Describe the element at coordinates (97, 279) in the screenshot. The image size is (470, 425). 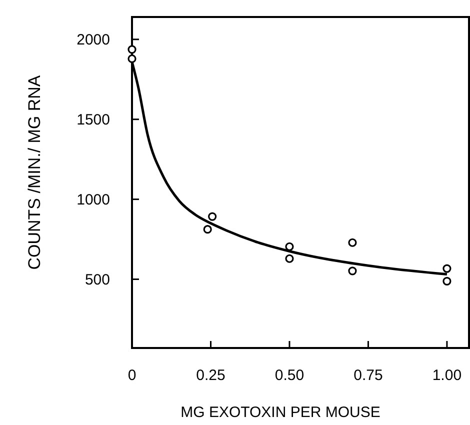
I see `y-tick-label: 500` at that location.